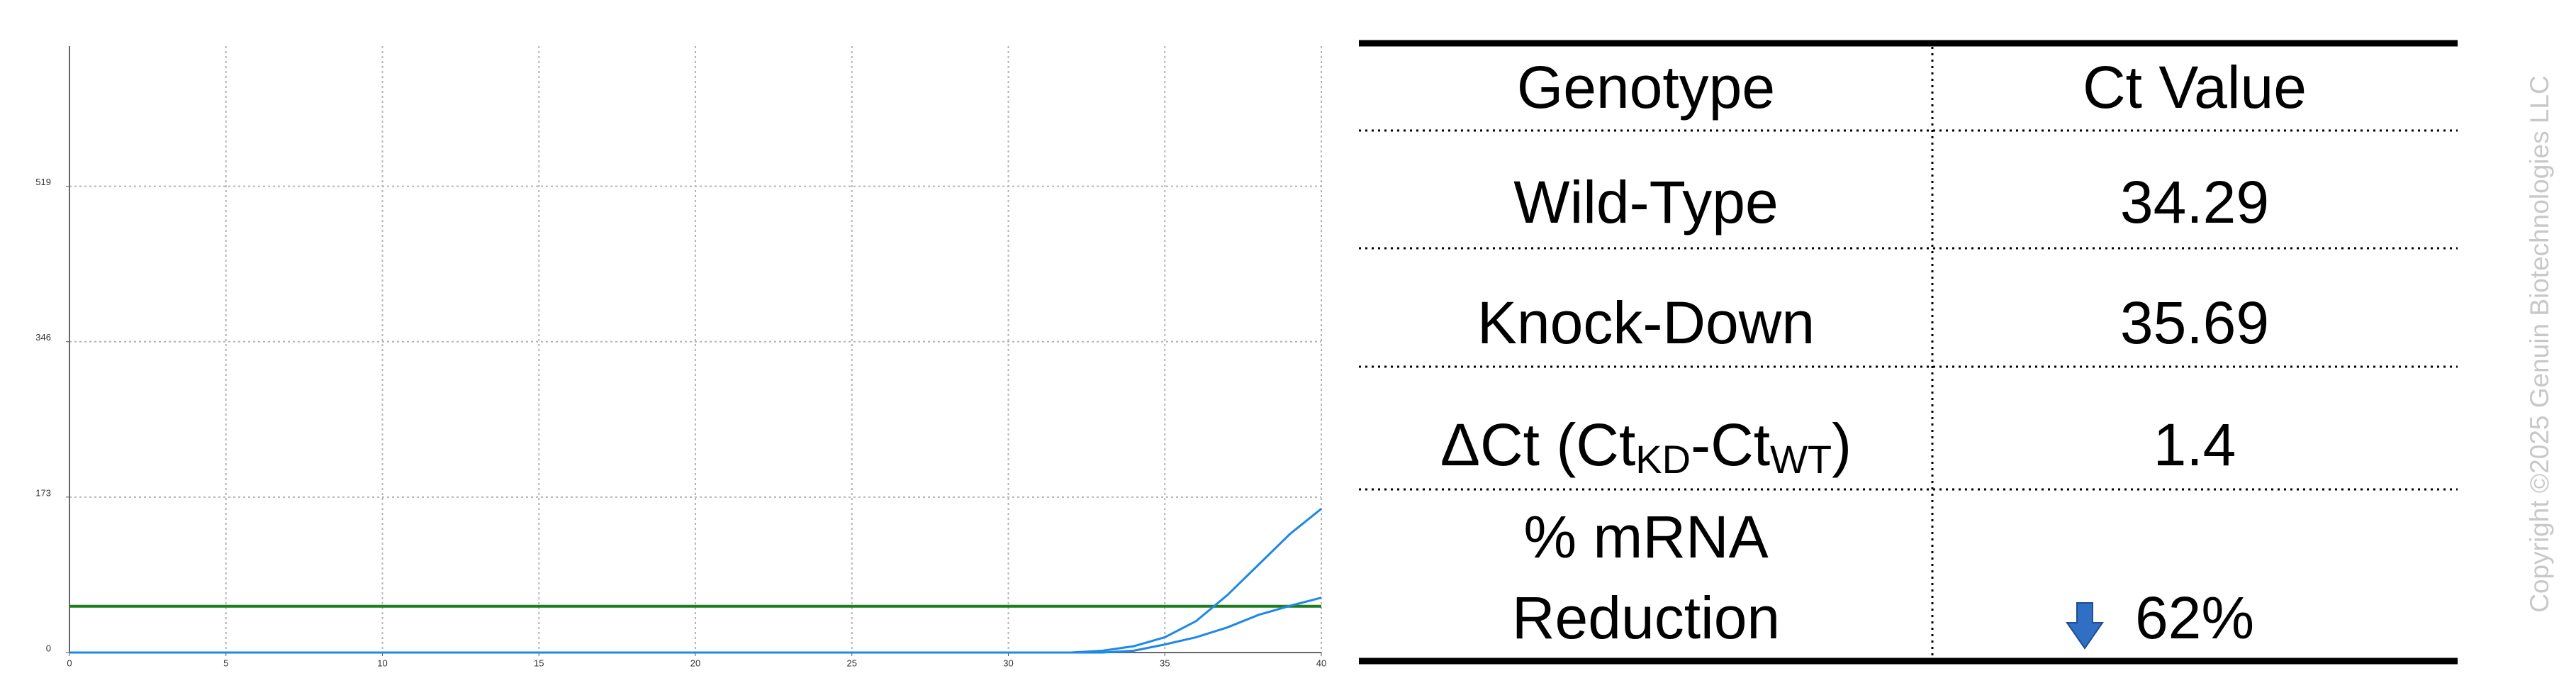 The width and height of the screenshot is (2576, 688). What do you see at coordinates (382, 663) in the screenshot?
I see `x-tick-label: 10` at bounding box center [382, 663].